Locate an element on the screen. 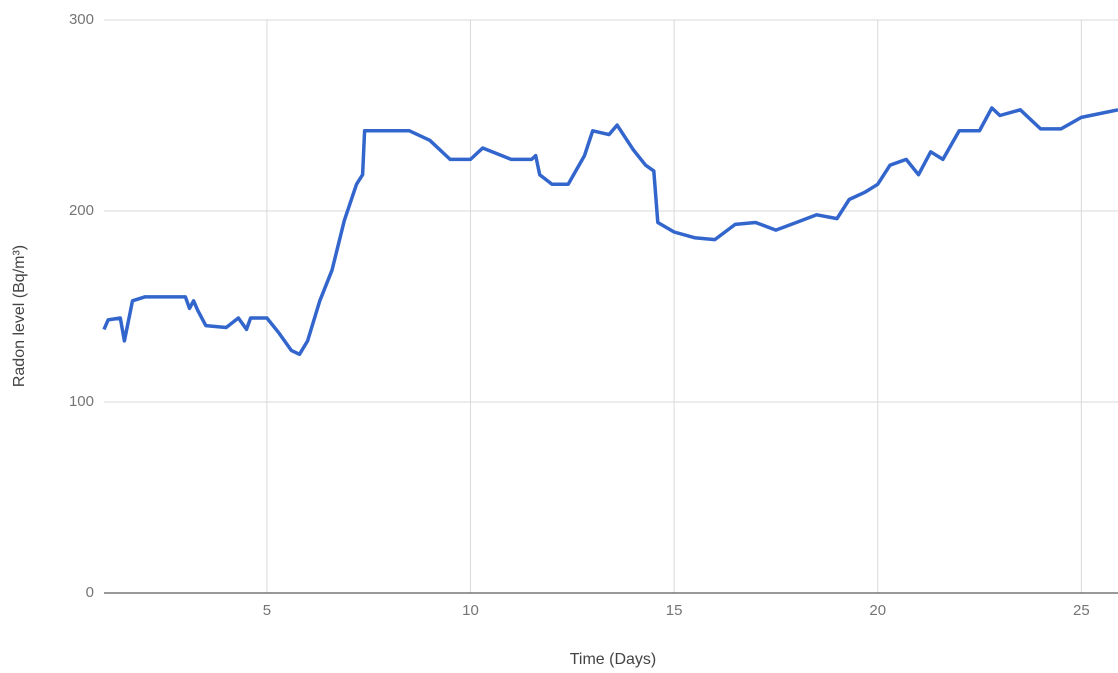  y-tick-label: 0 is located at coordinates (90, 592).